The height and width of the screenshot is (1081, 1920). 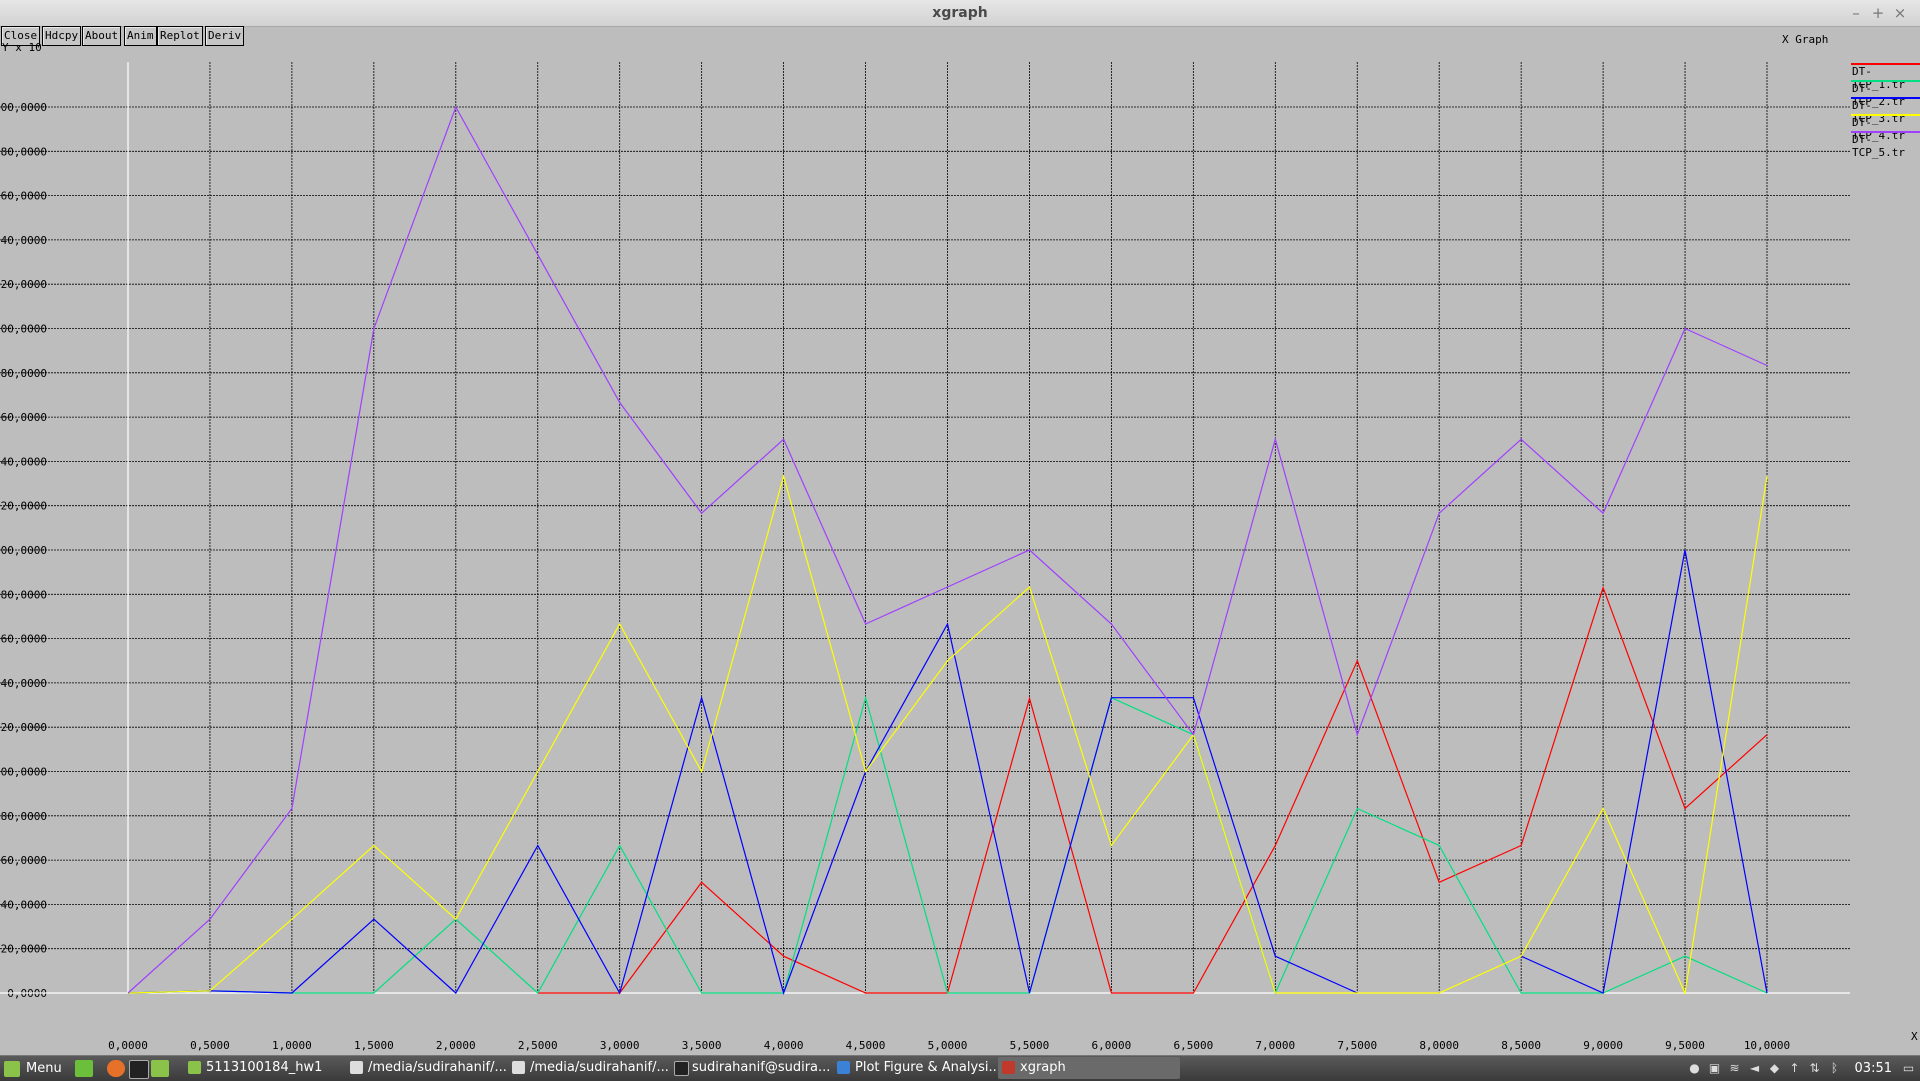 What do you see at coordinates (44, 1068) in the screenshot?
I see `menu-label: Menu` at bounding box center [44, 1068].